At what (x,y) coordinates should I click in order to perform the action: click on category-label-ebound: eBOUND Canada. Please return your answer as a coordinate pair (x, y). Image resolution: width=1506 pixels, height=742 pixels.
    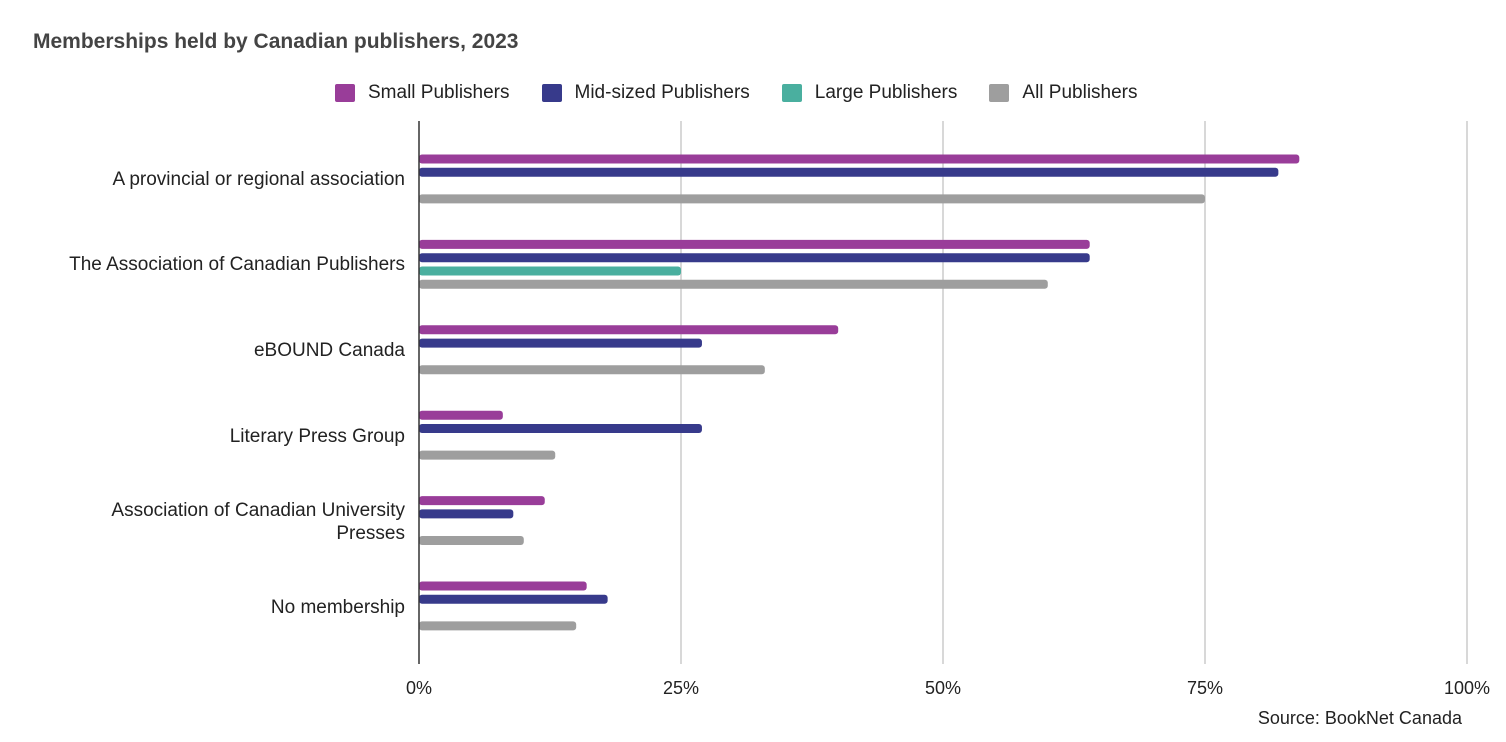
    Looking at the image, I should click on (329, 350).